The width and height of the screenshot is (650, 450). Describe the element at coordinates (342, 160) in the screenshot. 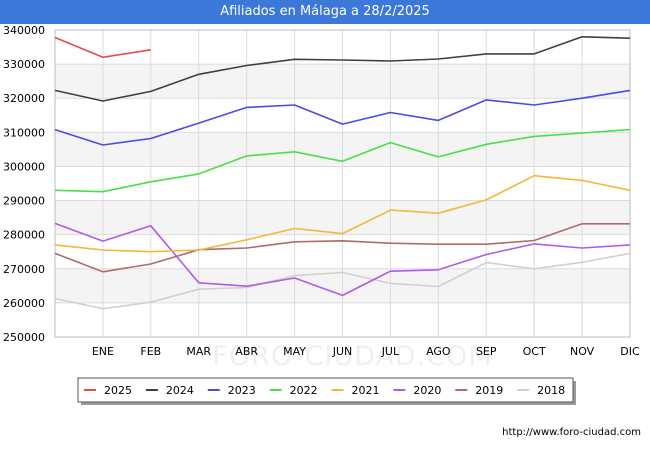

I see `series-line-2022` at that location.